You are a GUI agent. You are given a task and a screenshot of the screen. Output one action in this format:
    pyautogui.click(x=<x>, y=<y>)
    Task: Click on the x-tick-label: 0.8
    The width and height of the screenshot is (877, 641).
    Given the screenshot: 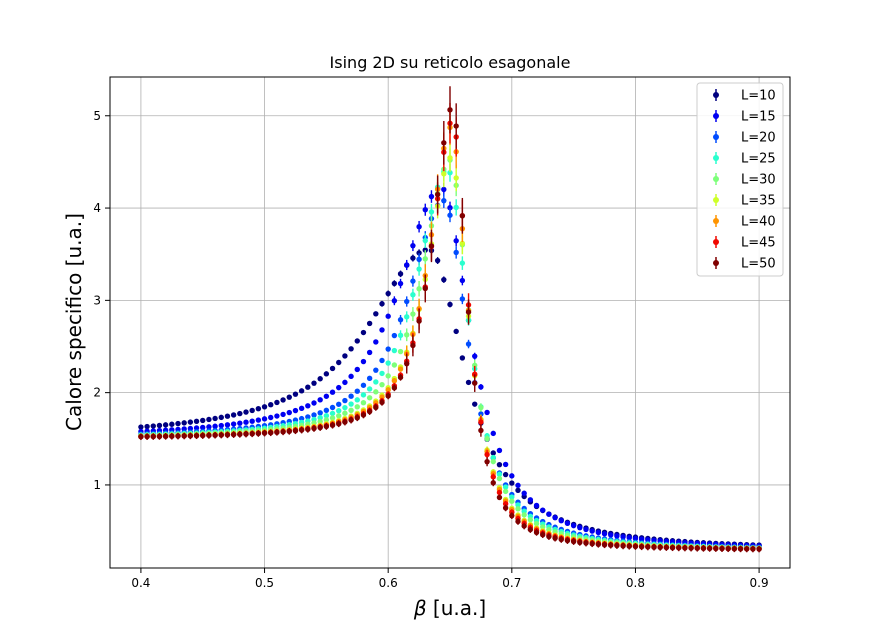 What is the action you would take?
    pyautogui.click(x=635, y=583)
    